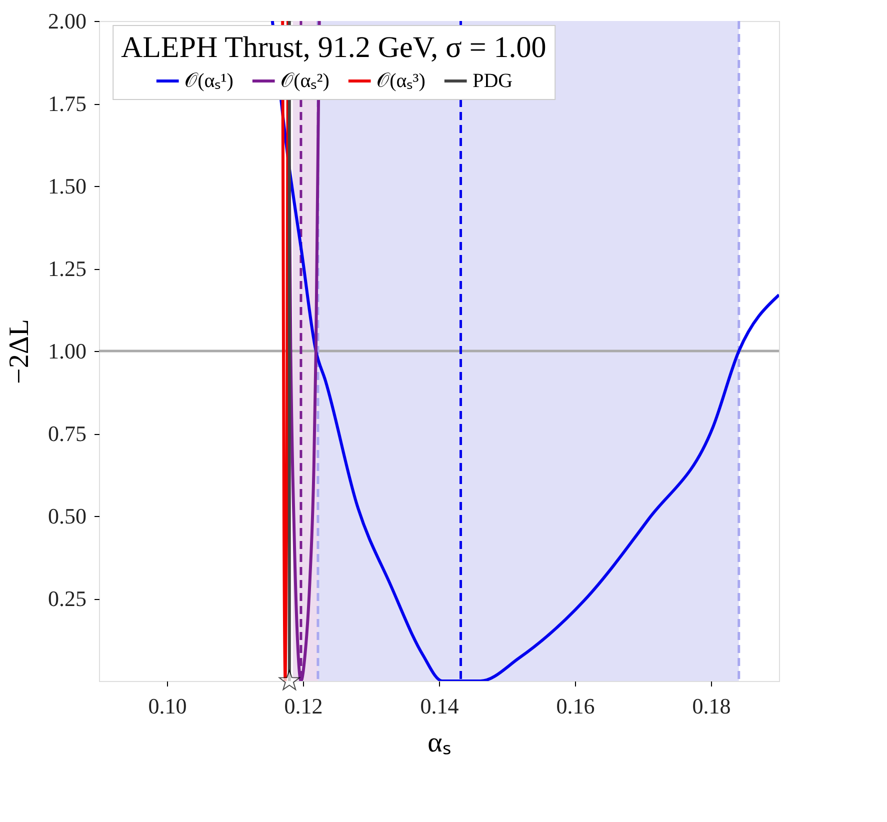  I want to click on y-tick-label: 0.75, so click(67, 433).